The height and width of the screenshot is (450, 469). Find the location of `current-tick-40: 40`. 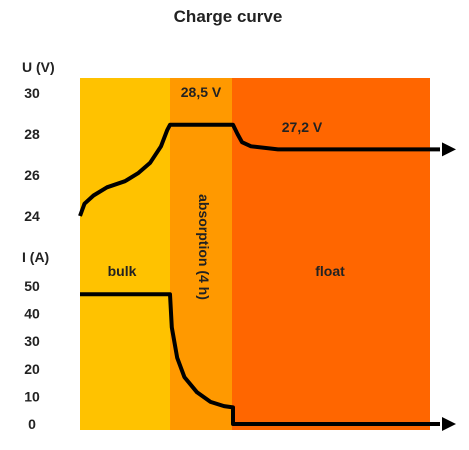

current-tick-40: 40 is located at coordinates (32, 314).